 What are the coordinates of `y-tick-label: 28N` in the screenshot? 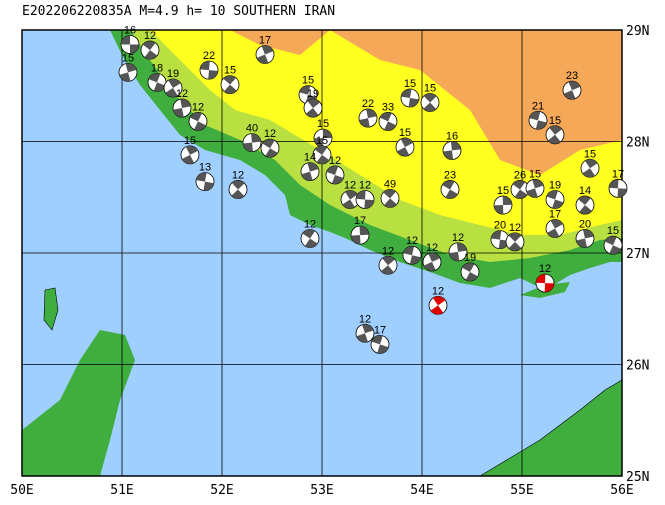 It's located at (637, 143).